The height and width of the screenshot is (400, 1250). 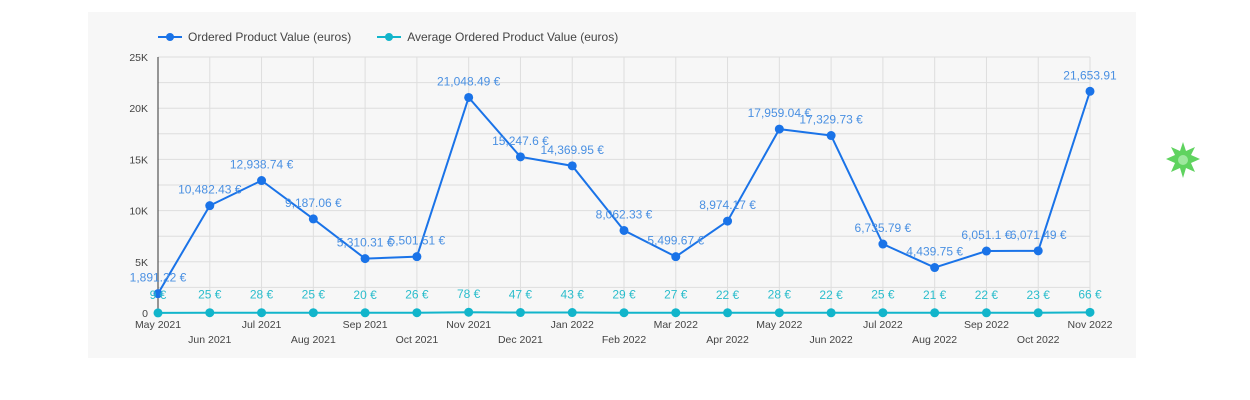 I want to click on data-label: 17,959.04 €, so click(x=780, y=113).